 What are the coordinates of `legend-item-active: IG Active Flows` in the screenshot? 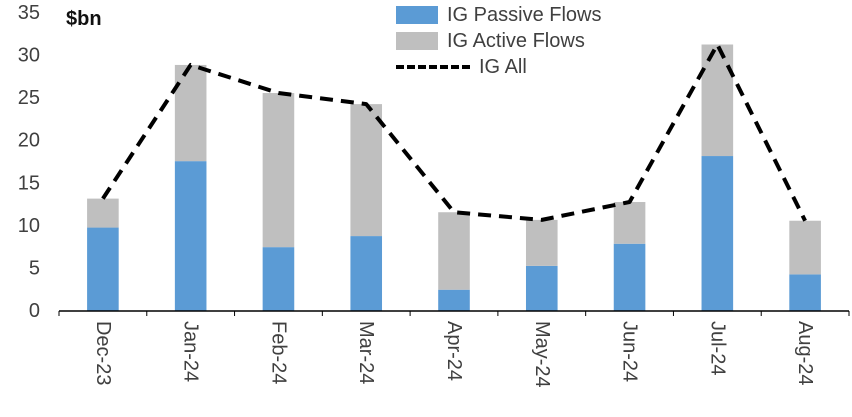 It's located at (498, 41).